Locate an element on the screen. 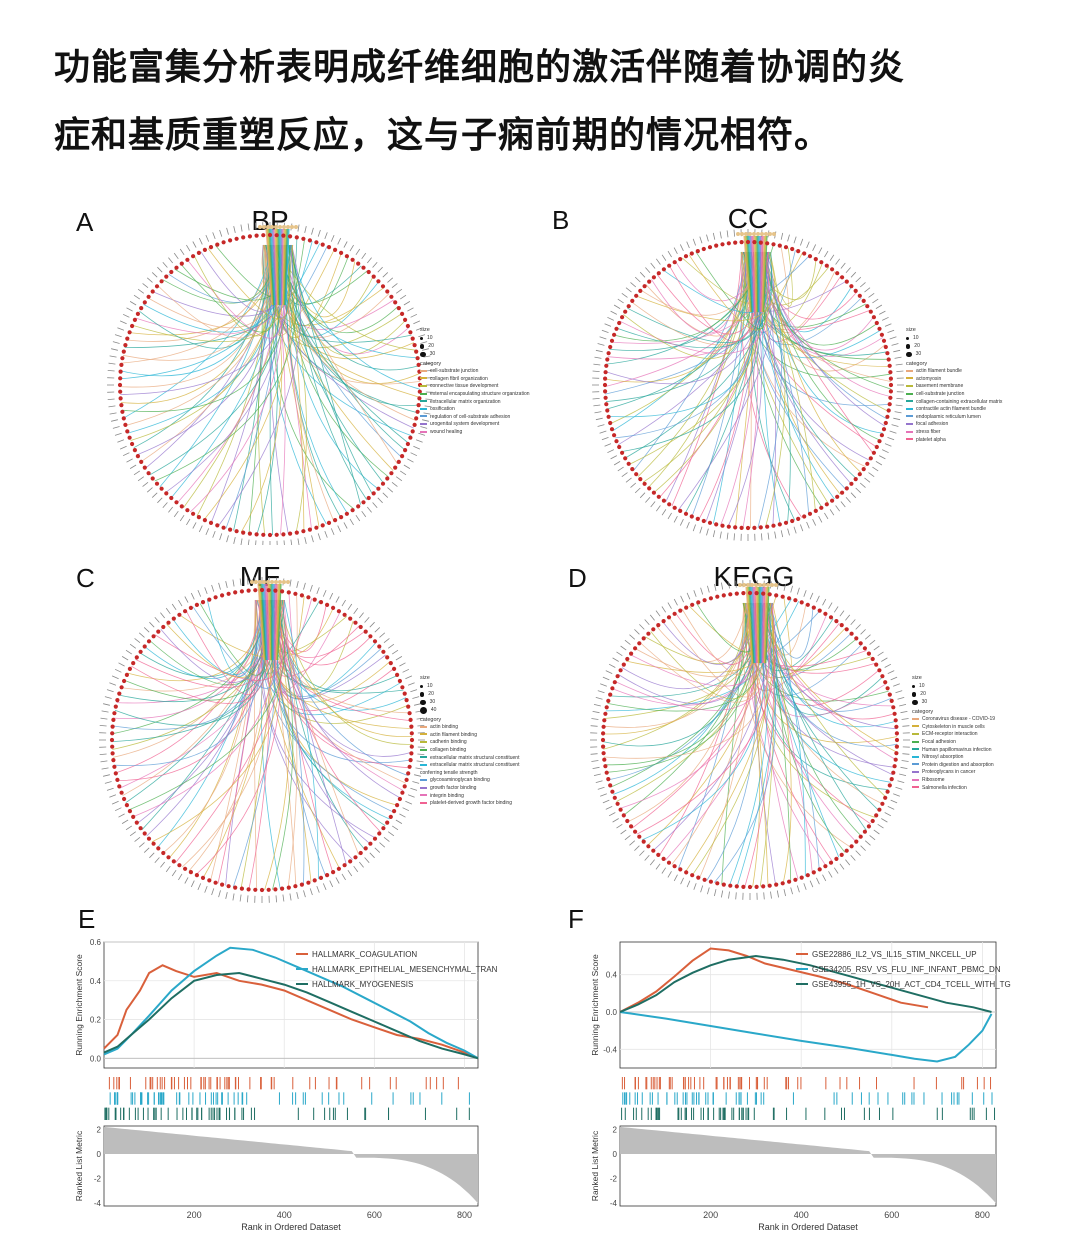 The width and height of the screenshot is (1080, 1258). legend-category-item: collagen fibril organization is located at coordinates (477, 380).